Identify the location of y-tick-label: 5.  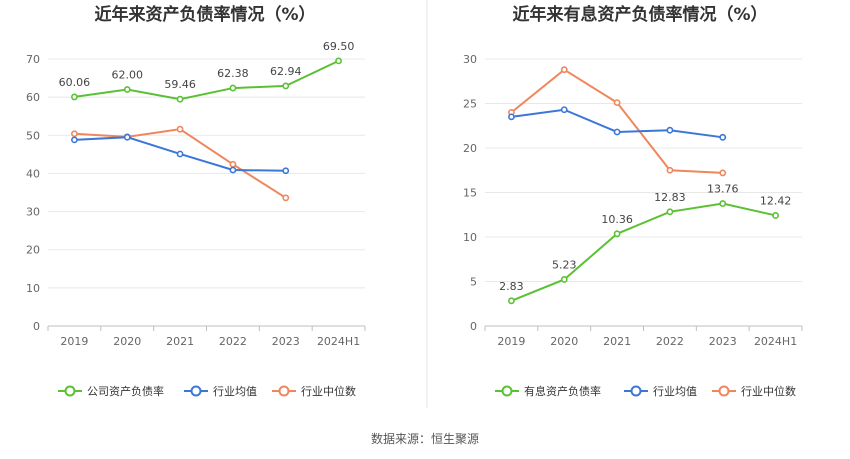
(473, 282).